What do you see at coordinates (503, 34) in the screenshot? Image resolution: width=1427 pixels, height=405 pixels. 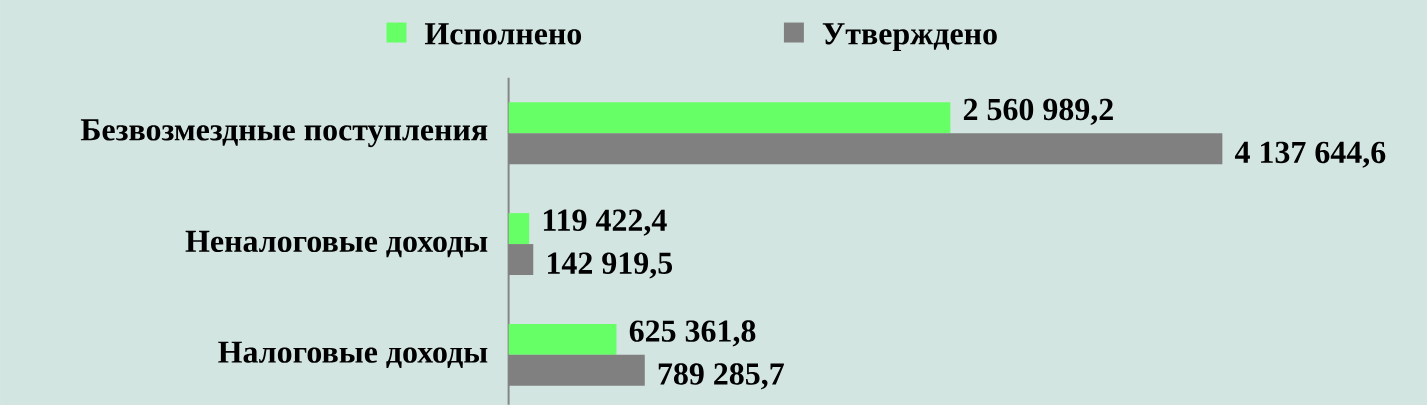 I see `legend-label: Исполнено` at bounding box center [503, 34].